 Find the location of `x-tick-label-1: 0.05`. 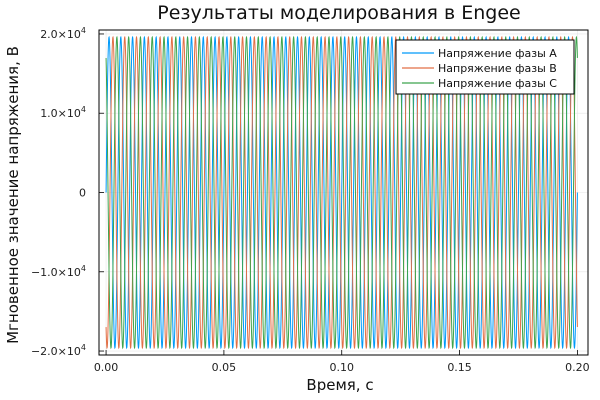

x-tick-label-1: 0.05 is located at coordinates (224, 367).